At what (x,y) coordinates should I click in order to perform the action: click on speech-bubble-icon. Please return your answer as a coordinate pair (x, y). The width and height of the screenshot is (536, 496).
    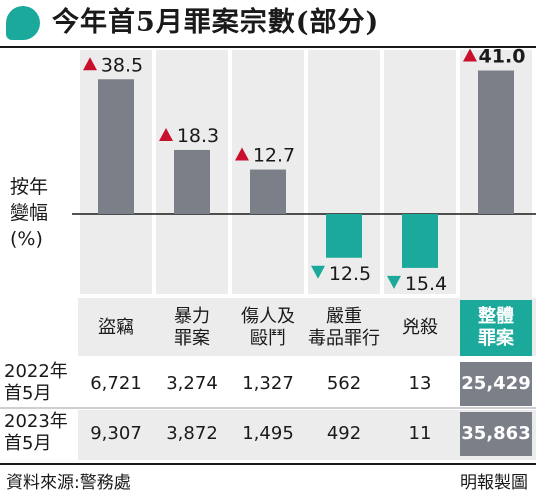
    Looking at the image, I should click on (23, 23).